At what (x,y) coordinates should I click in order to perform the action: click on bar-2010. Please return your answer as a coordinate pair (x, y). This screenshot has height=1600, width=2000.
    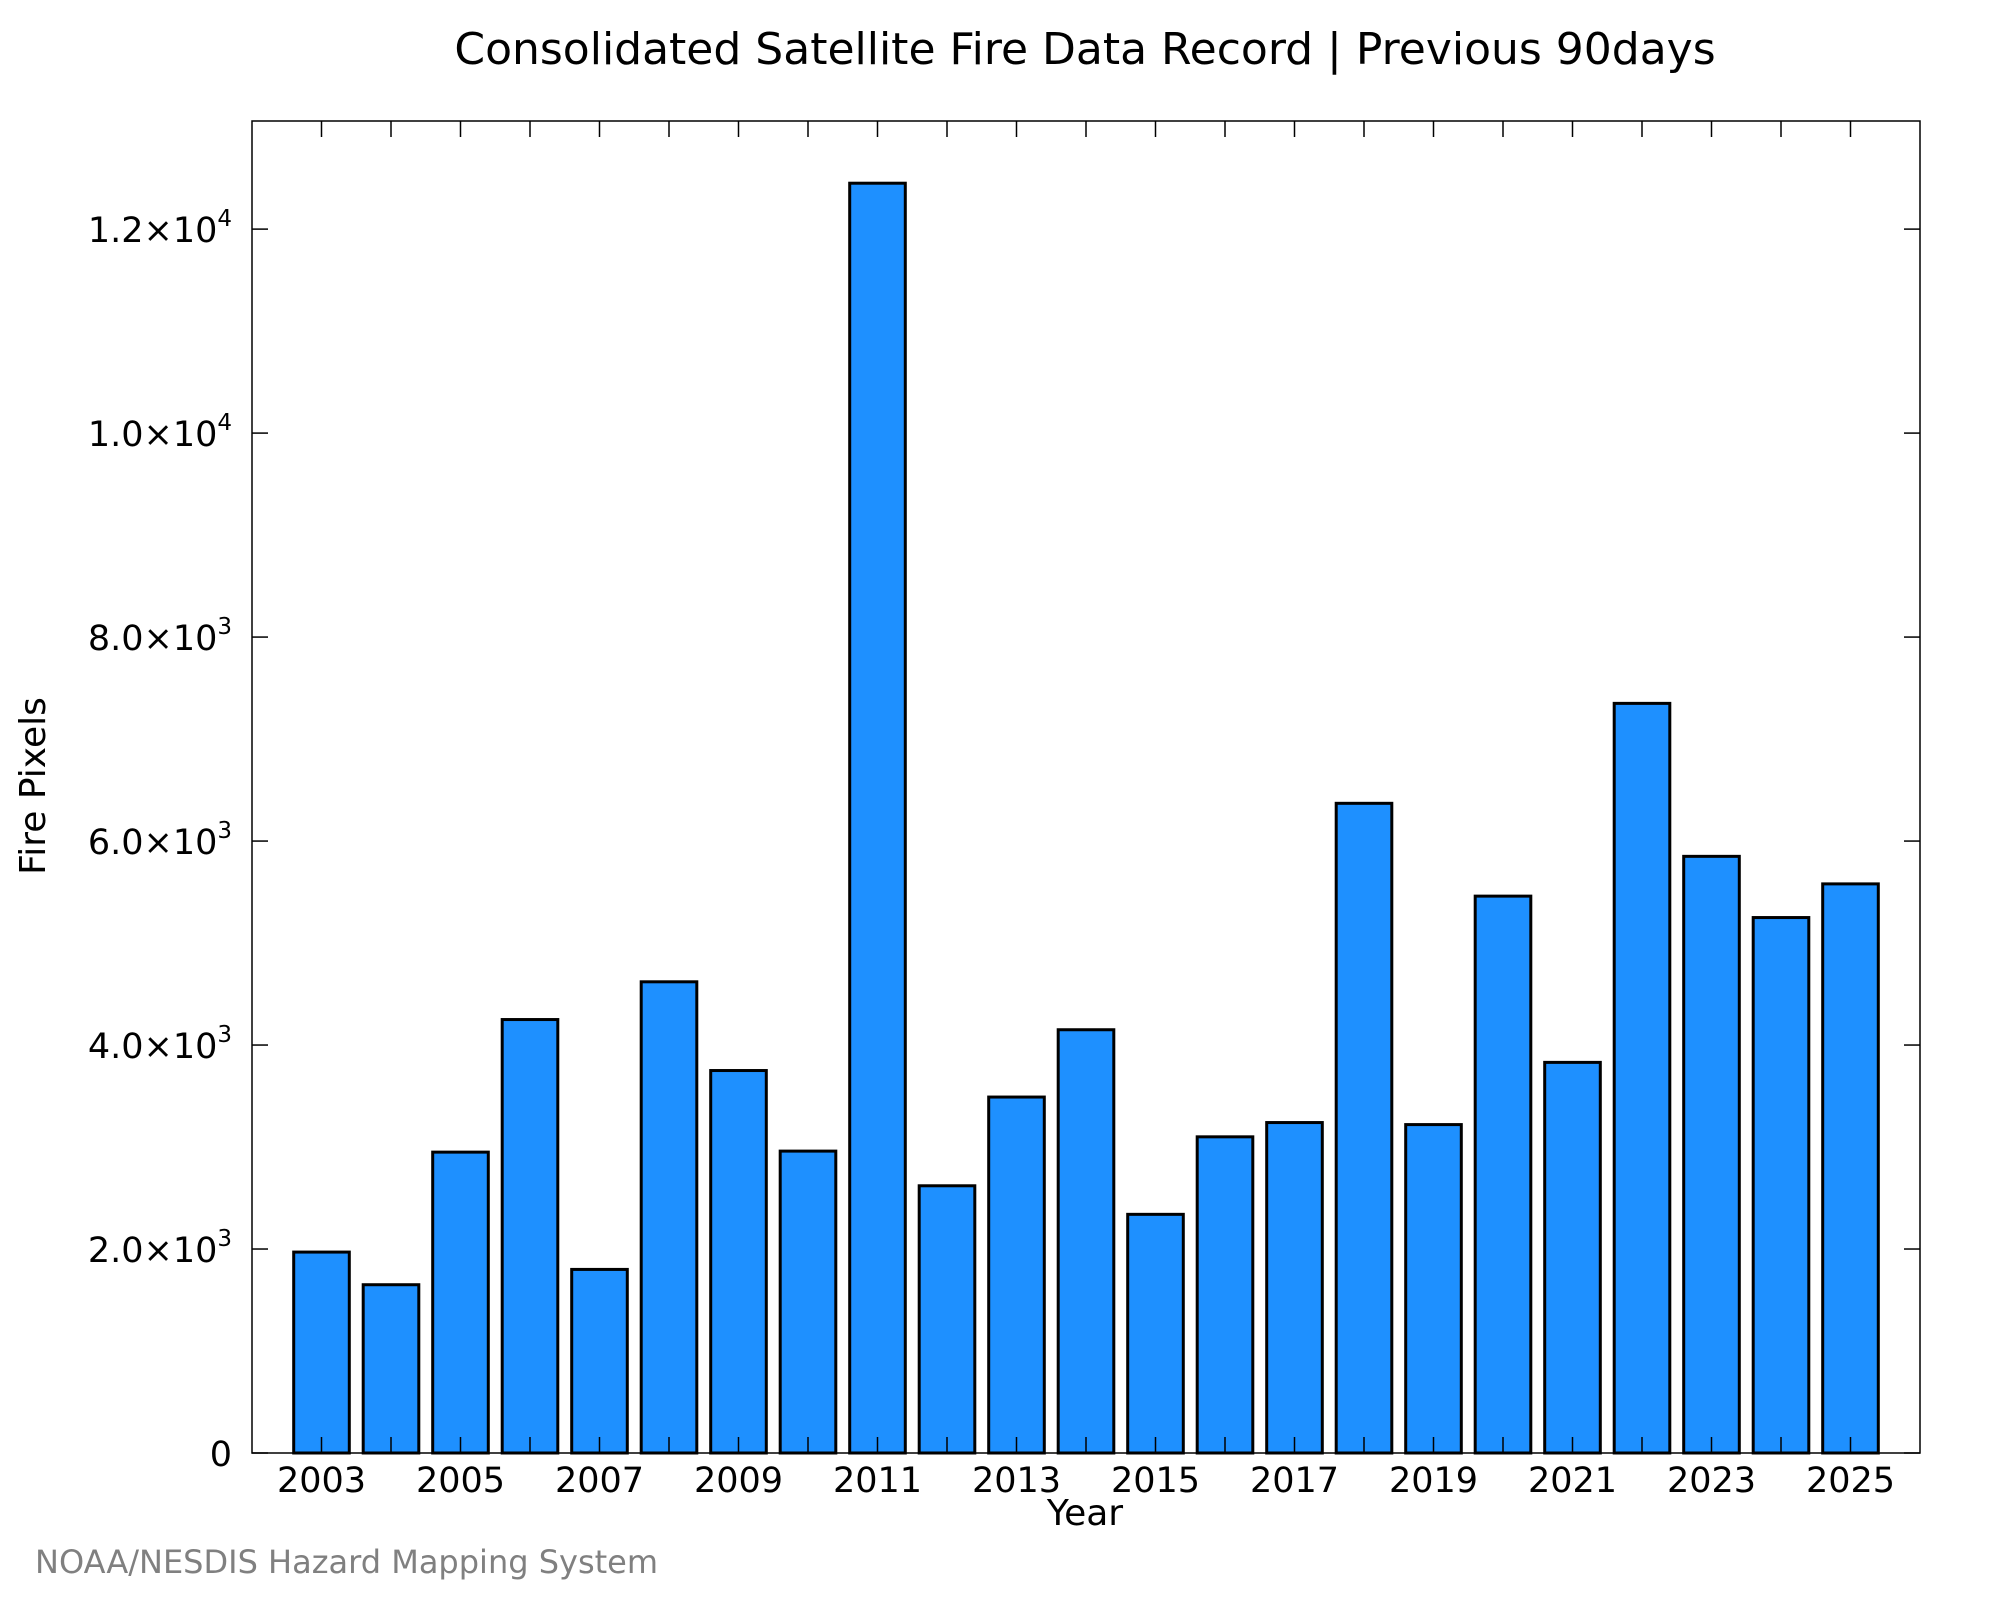
    Looking at the image, I should click on (808, 1302).